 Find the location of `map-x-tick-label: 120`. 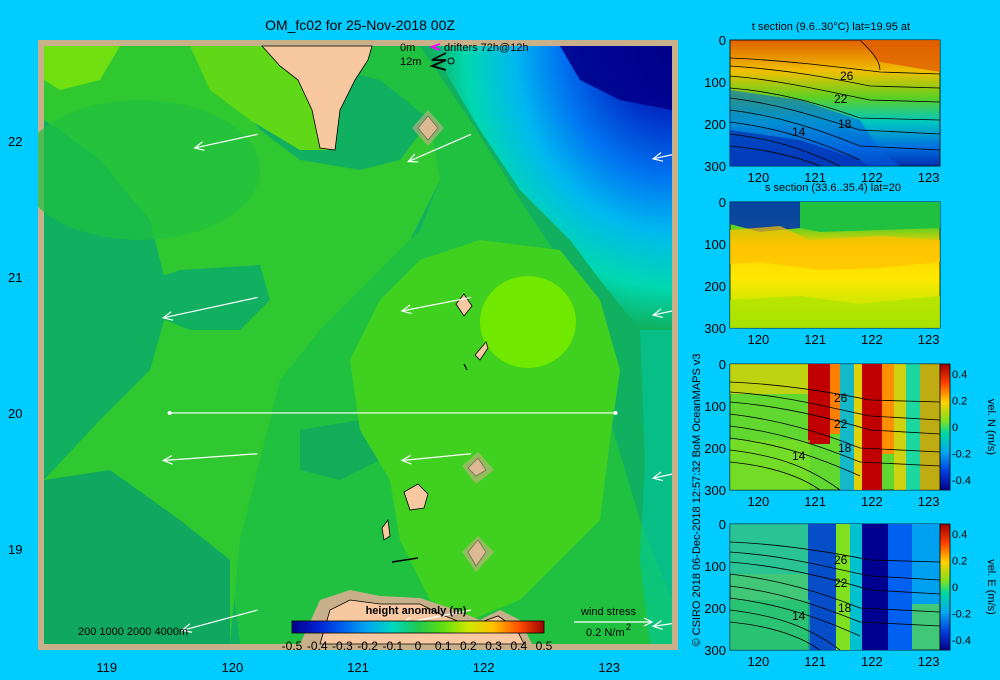

map-x-tick-label: 120 is located at coordinates (233, 667).